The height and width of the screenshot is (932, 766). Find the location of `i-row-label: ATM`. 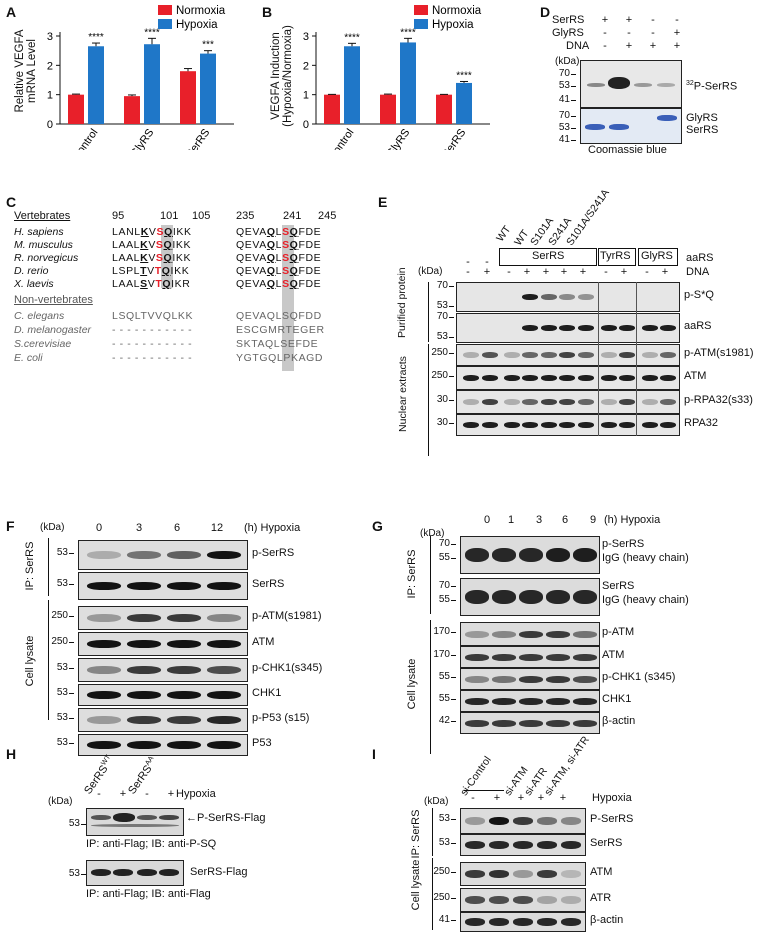

i-row-label: ATM is located at coordinates (601, 872).